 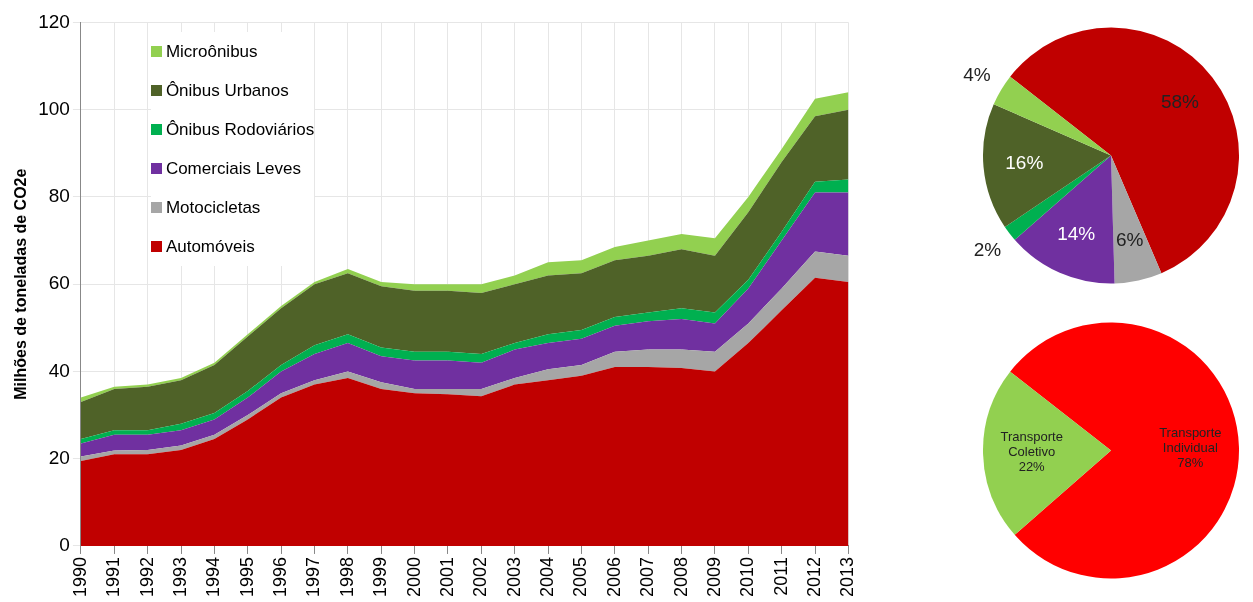 What do you see at coordinates (446, 576) in the screenshot?
I see `x-tick-label: 2001` at bounding box center [446, 576].